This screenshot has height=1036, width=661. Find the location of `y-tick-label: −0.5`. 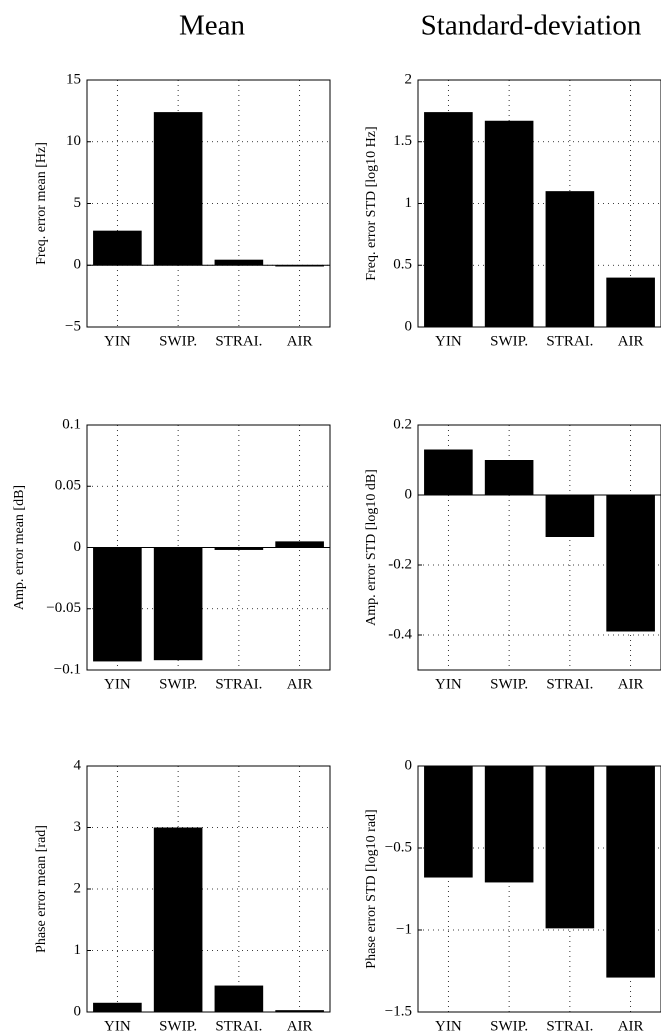

y-tick-label: −0.5 is located at coordinates (398, 847).